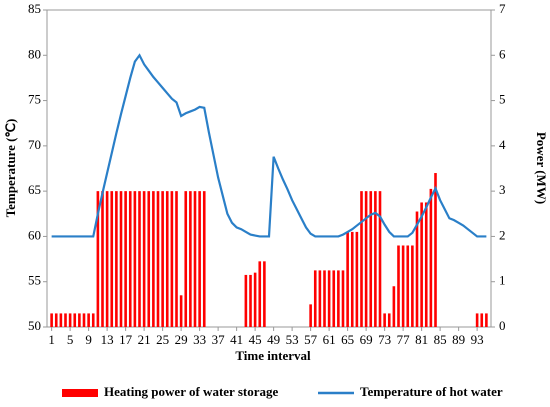 This screenshot has height=407, width=550. What do you see at coordinates (366, 339) in the screenshot?
I see `x-tick-label: 69` at bounding box center [366, 339].